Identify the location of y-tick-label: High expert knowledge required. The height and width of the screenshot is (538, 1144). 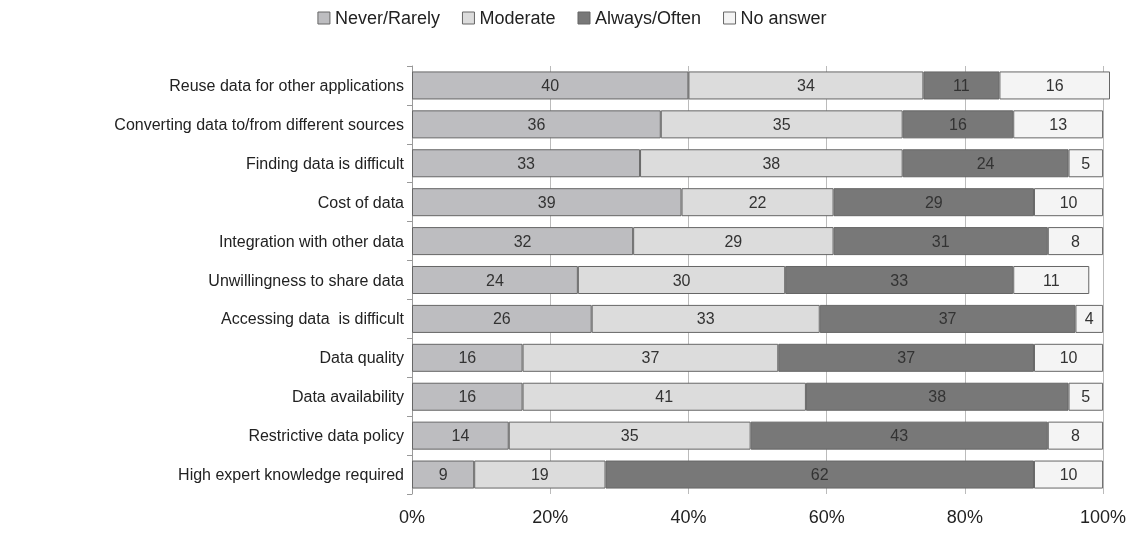
(291, 475).